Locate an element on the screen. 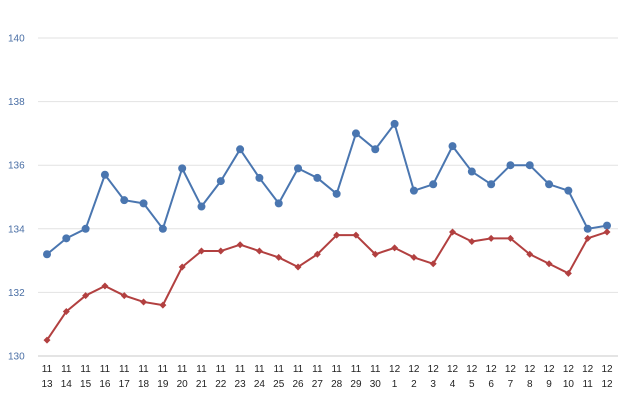 The height and width of the screenshot is (400, 640). x-tick-label-day: 7 is located at coordinates (511, 384).